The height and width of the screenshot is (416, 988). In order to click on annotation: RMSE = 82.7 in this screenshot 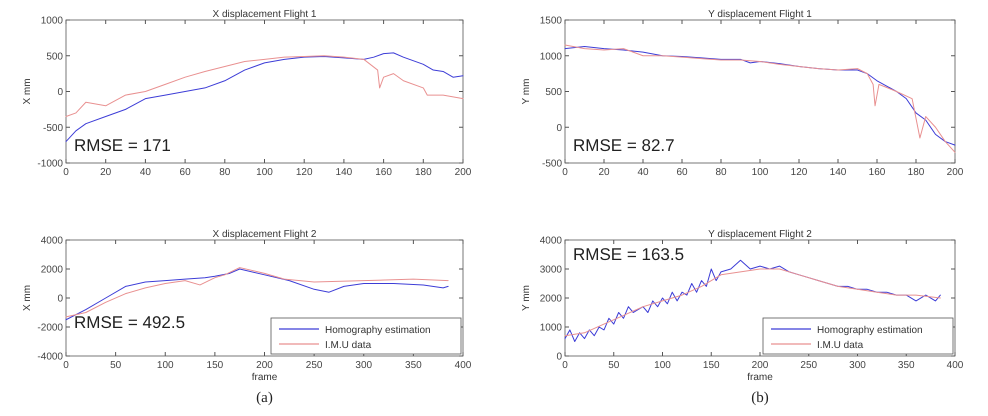, I will do `click(624, 145)`.